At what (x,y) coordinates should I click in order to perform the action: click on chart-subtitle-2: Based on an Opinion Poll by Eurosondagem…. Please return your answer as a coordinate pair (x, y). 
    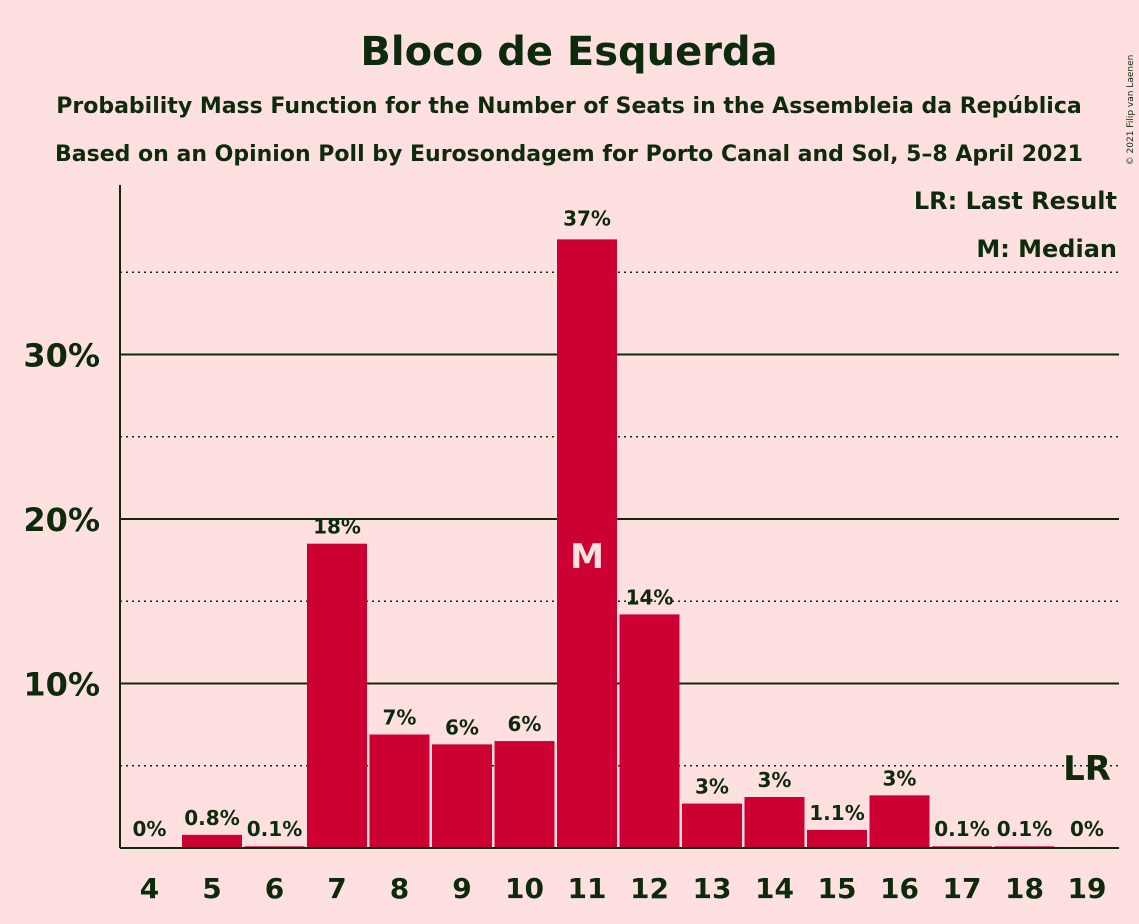
    Looking at the image, I should click on (569, 154).